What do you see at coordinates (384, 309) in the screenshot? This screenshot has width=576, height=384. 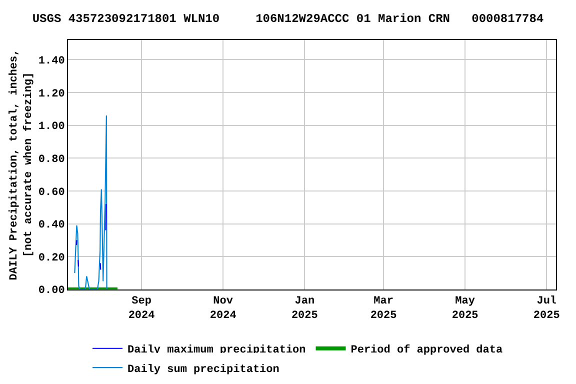 I see `x-tick-label: Mar 2025` at bounding box center [384, 309].